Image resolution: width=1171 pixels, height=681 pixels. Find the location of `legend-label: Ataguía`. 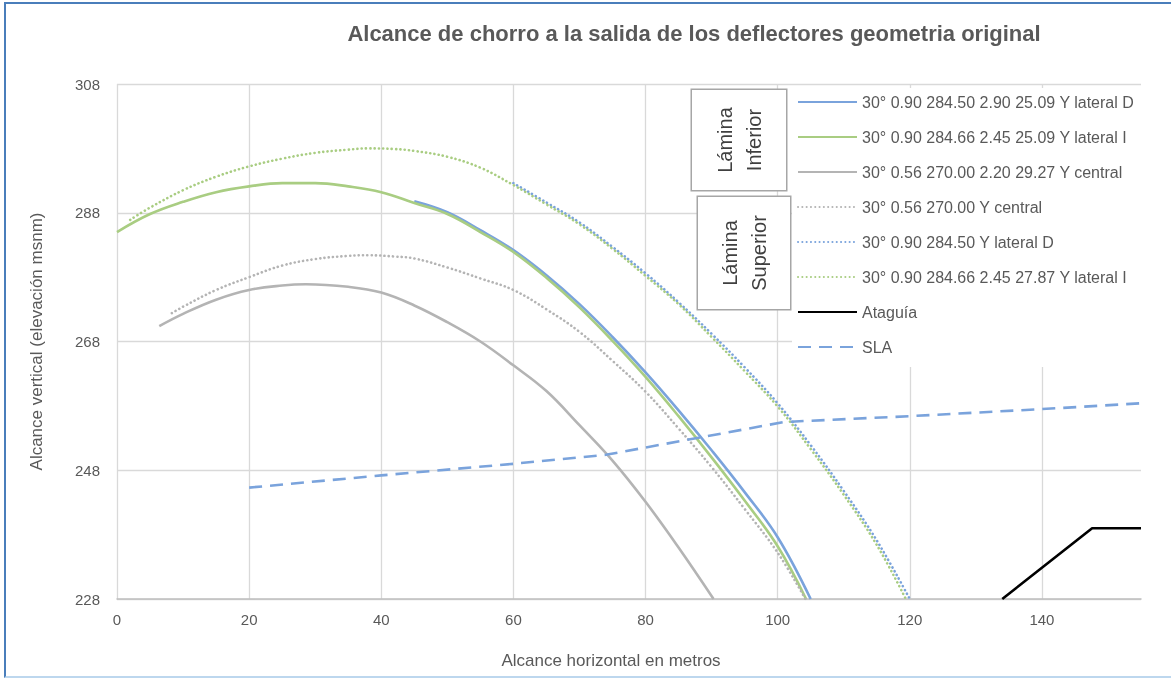

legend-label: Ataguía is located at coordinates (890, 312).